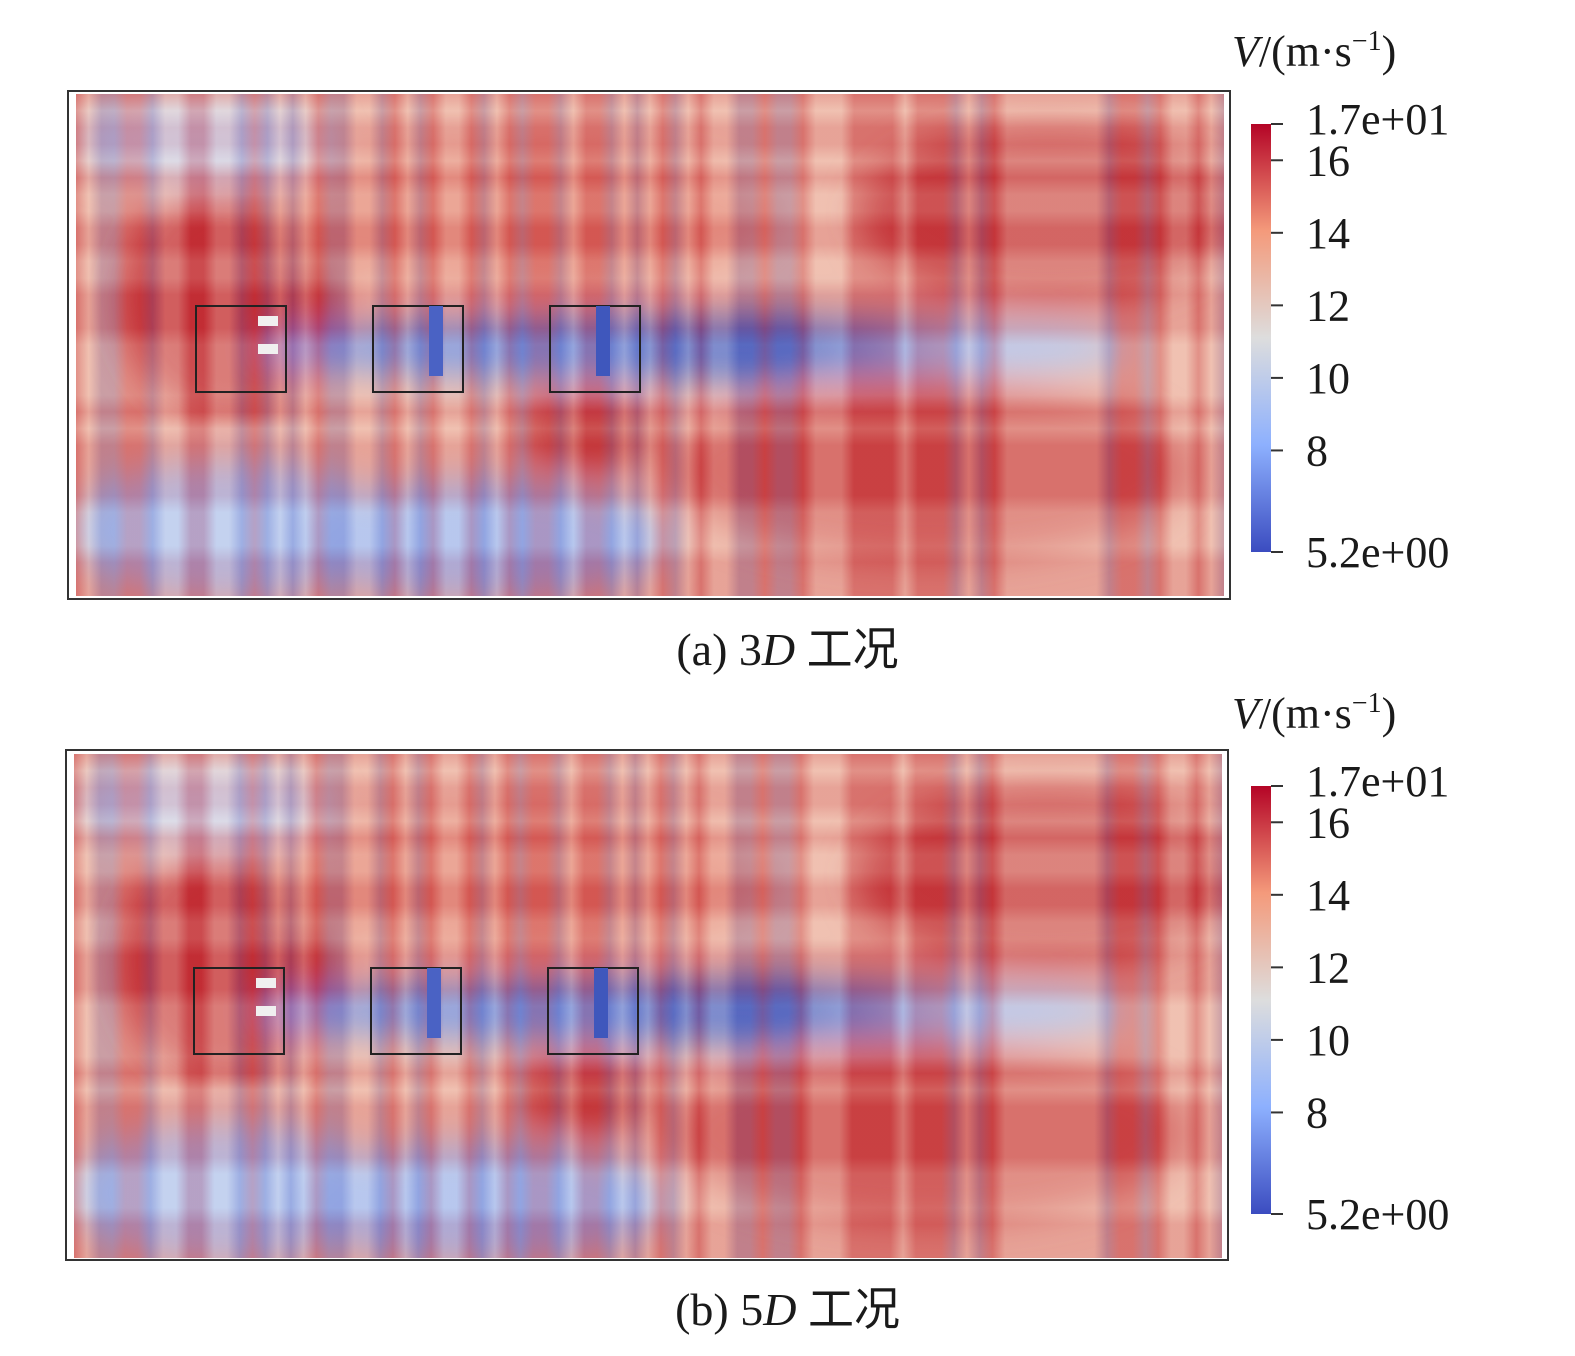 This screenshot has width=1575, height=1356. What do you see at coordinates (780, 1309) in the screenshot?
I see `caption-b-d: D` at bounding box center [780, 1309].